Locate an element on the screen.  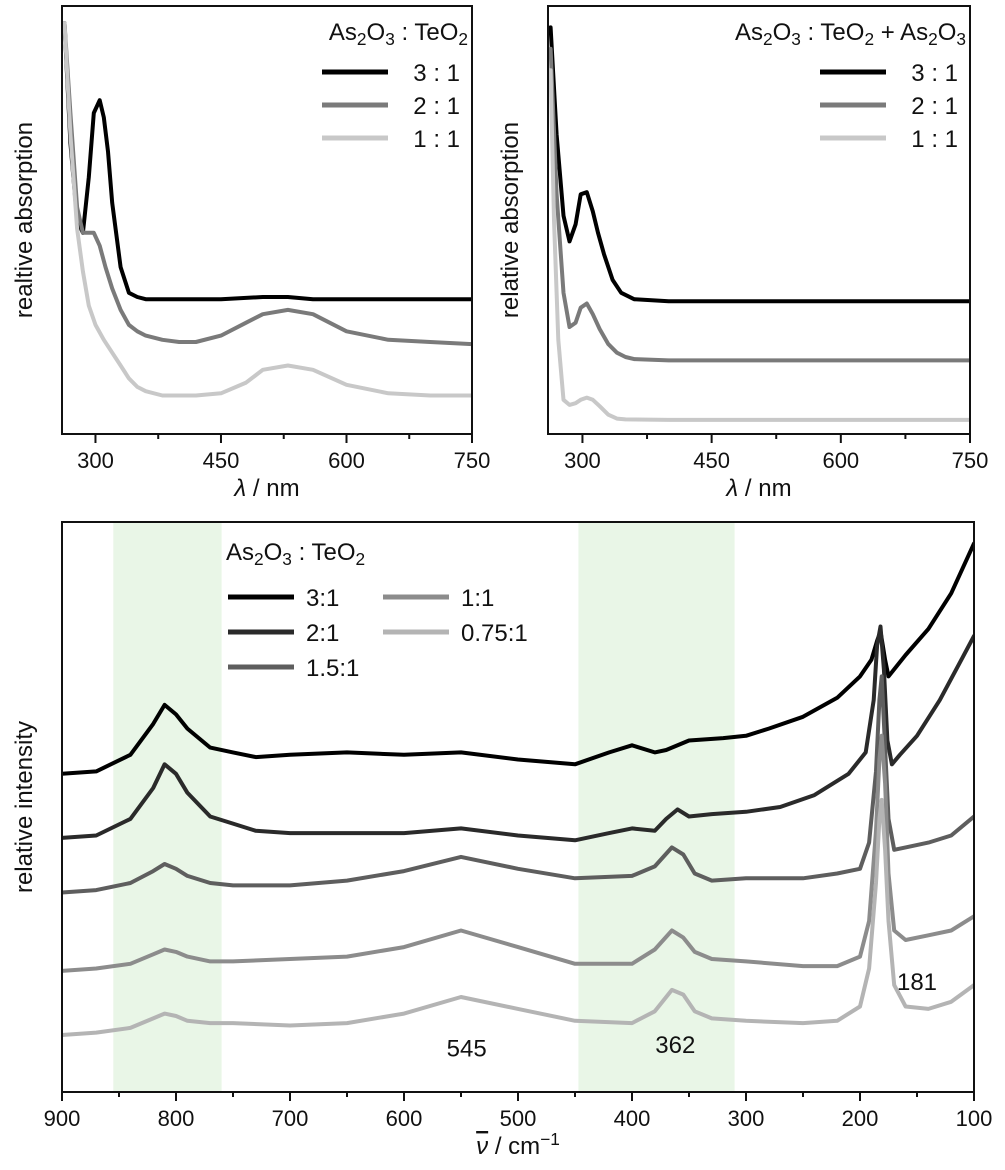
x-tick-label: 800 is located at coordinates (176, 1118).